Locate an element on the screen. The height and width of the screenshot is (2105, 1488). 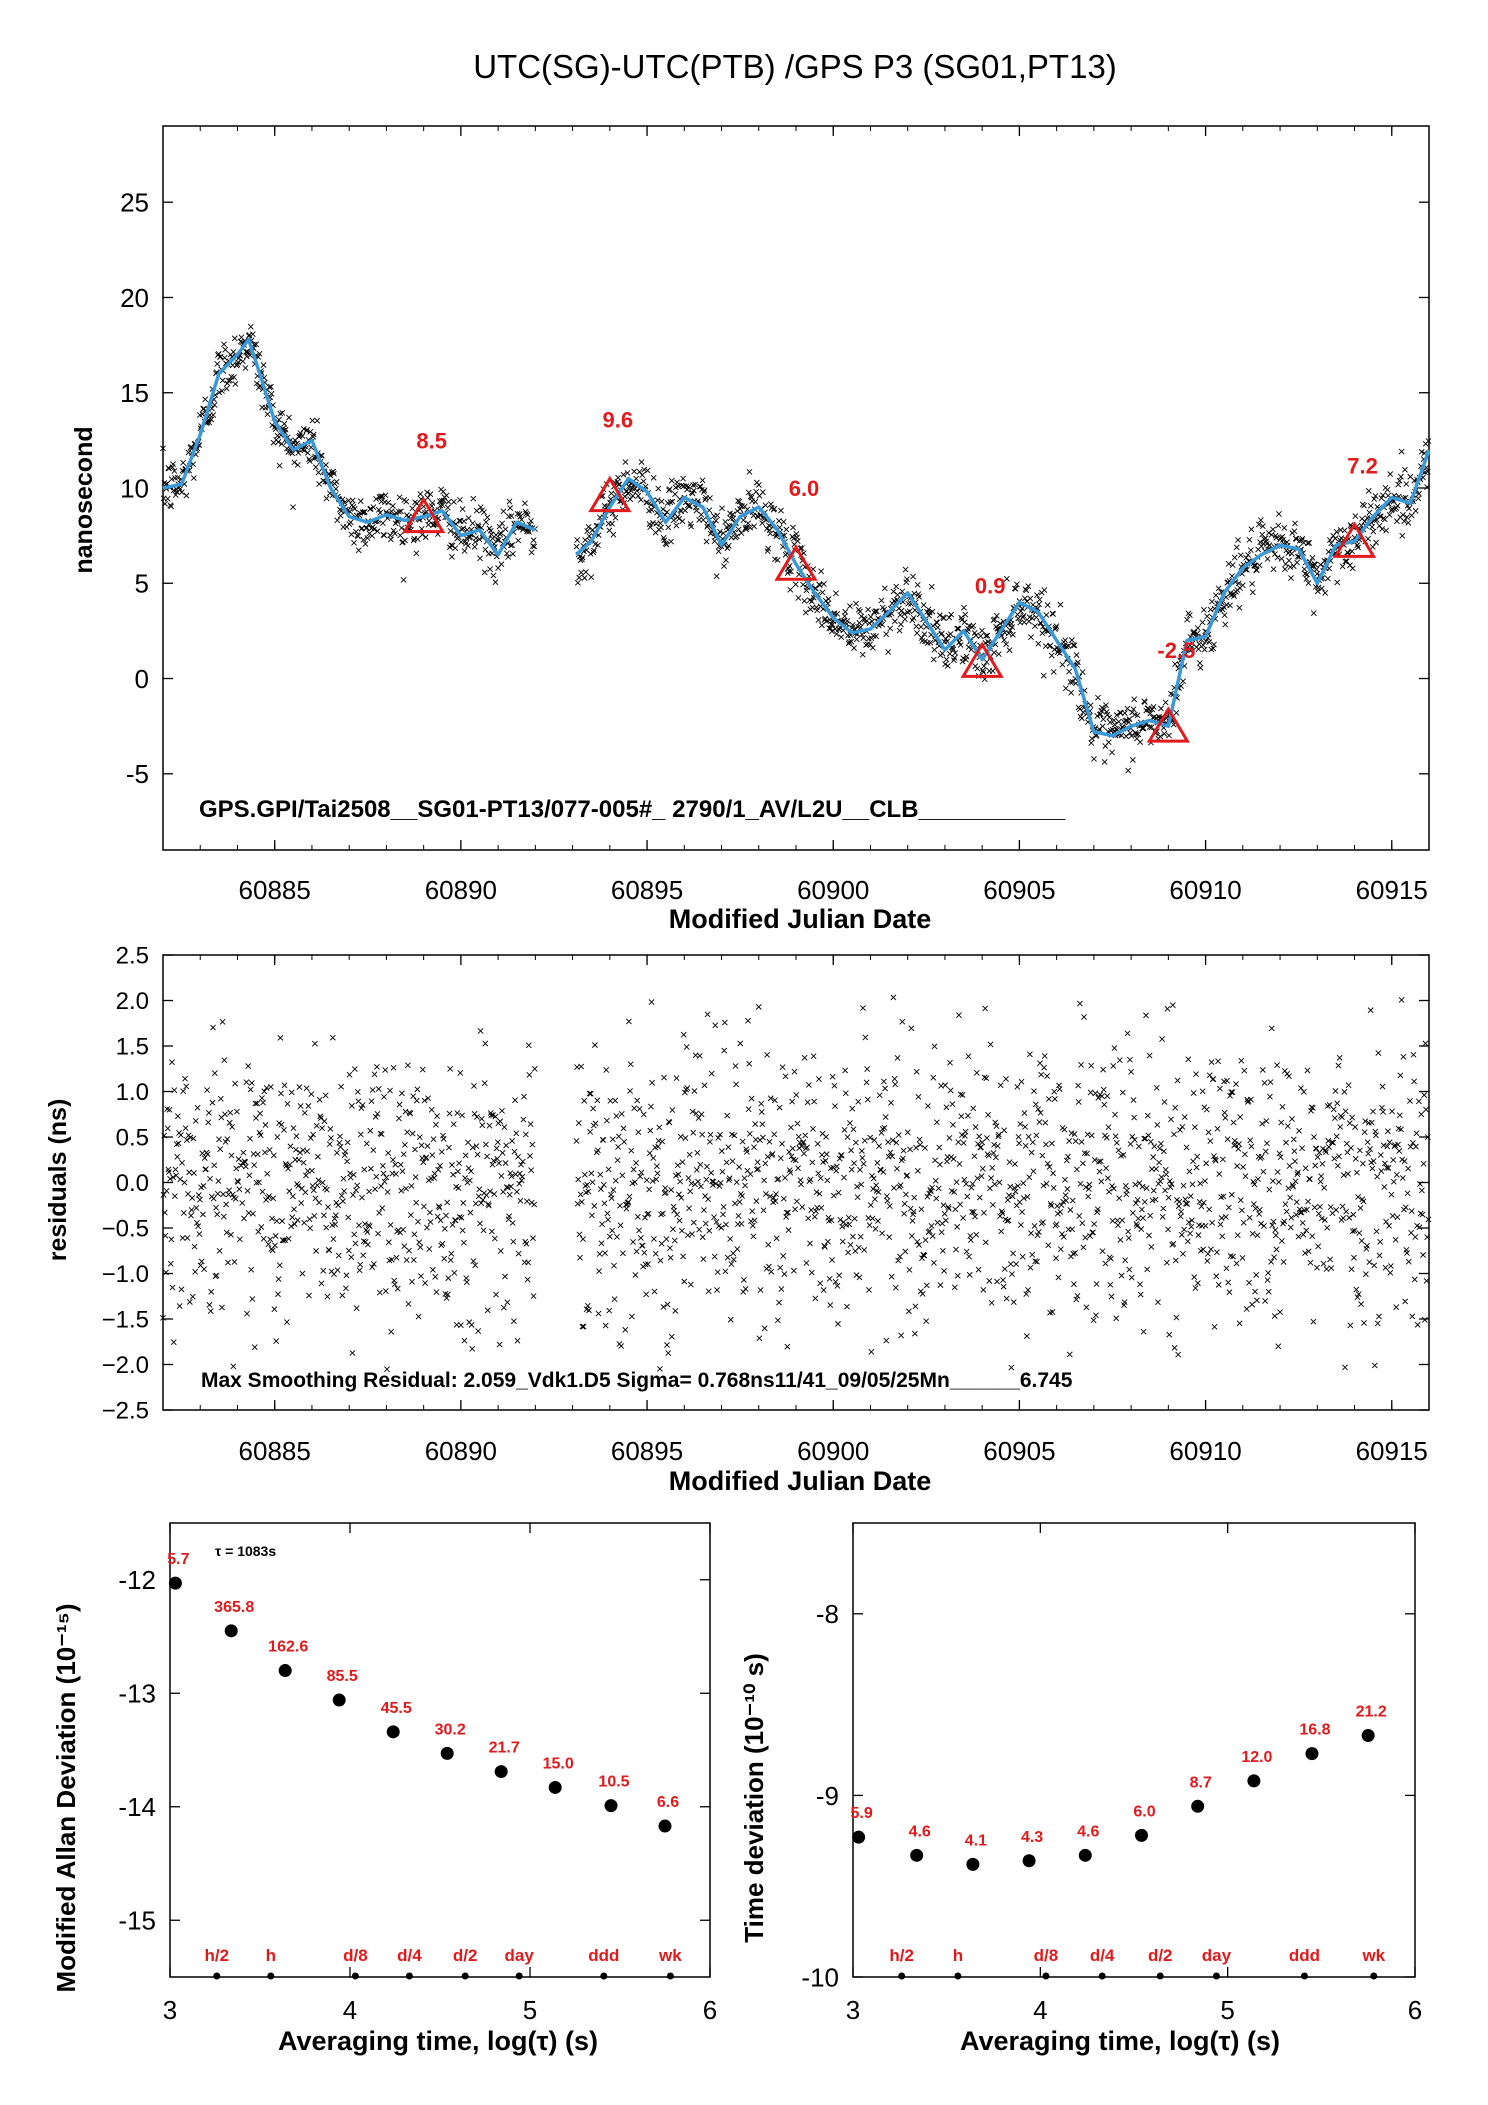
stability-point-label: 162.6 is located at coordinates (288, 1647).